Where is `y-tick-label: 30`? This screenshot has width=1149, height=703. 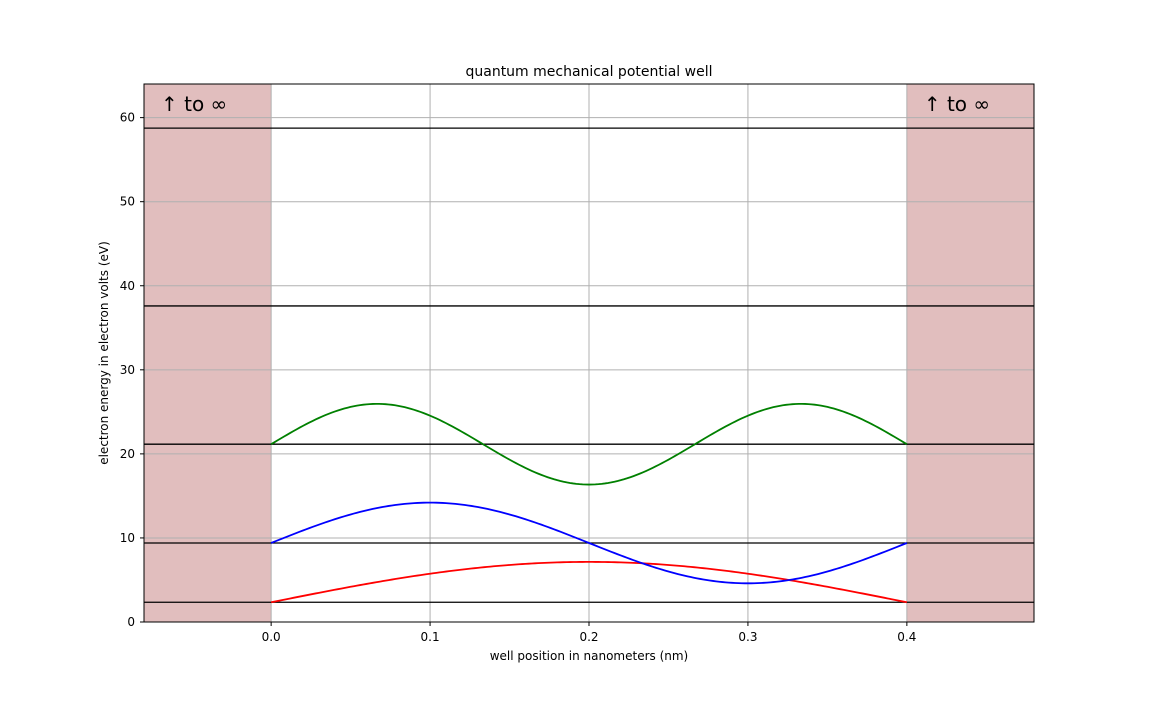 y-tick-label: 30 is located at coordinates (127, 370).